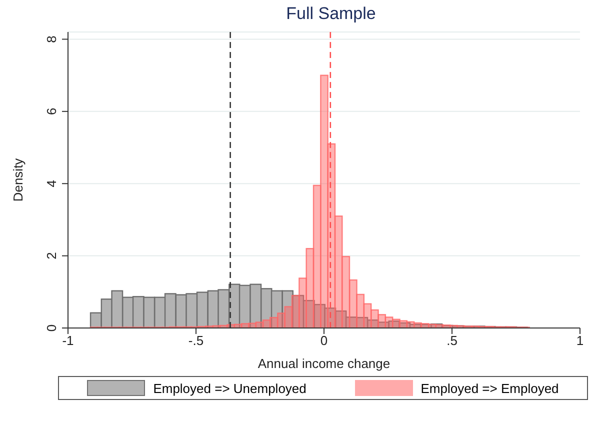 Image resolution: width=602 pixels, height=427 pixels. I want to click on x-tick-label: .5, so click(452, 340).